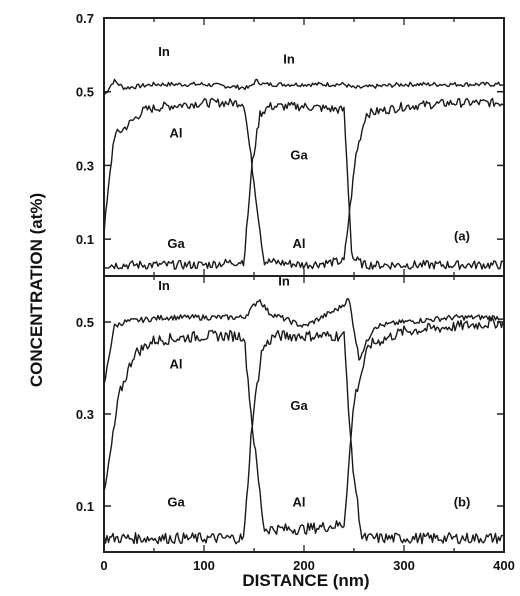 Image resolution: width=520 pixels, height=596 pixels. Describe the element at coordinates (462, 235) in the screenshot. I see `annotation-label: (a)` at that location.